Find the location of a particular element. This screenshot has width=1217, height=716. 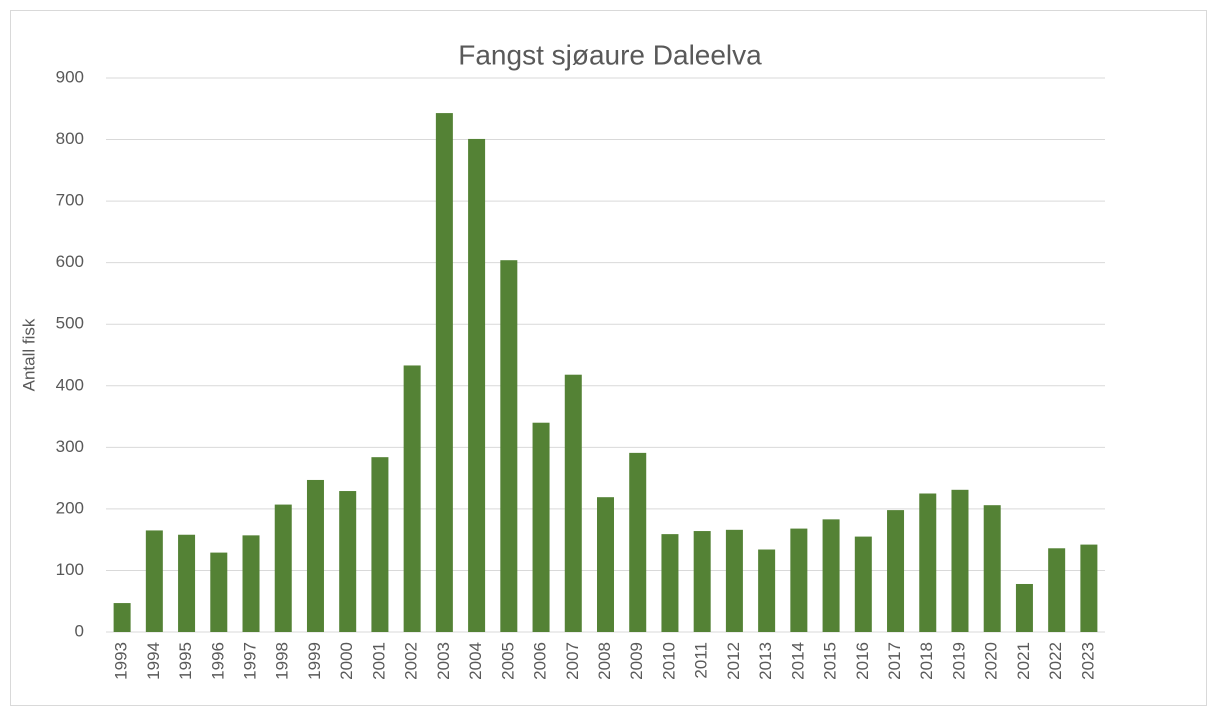

x-tick-label: 2013 is located at coordinates (765, 661).